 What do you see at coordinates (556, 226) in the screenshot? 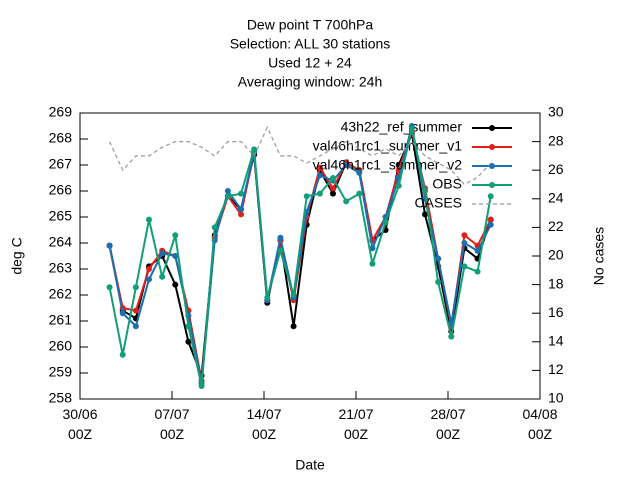
I see `y2-tick-label: 22` at bounding box center [556, 226].